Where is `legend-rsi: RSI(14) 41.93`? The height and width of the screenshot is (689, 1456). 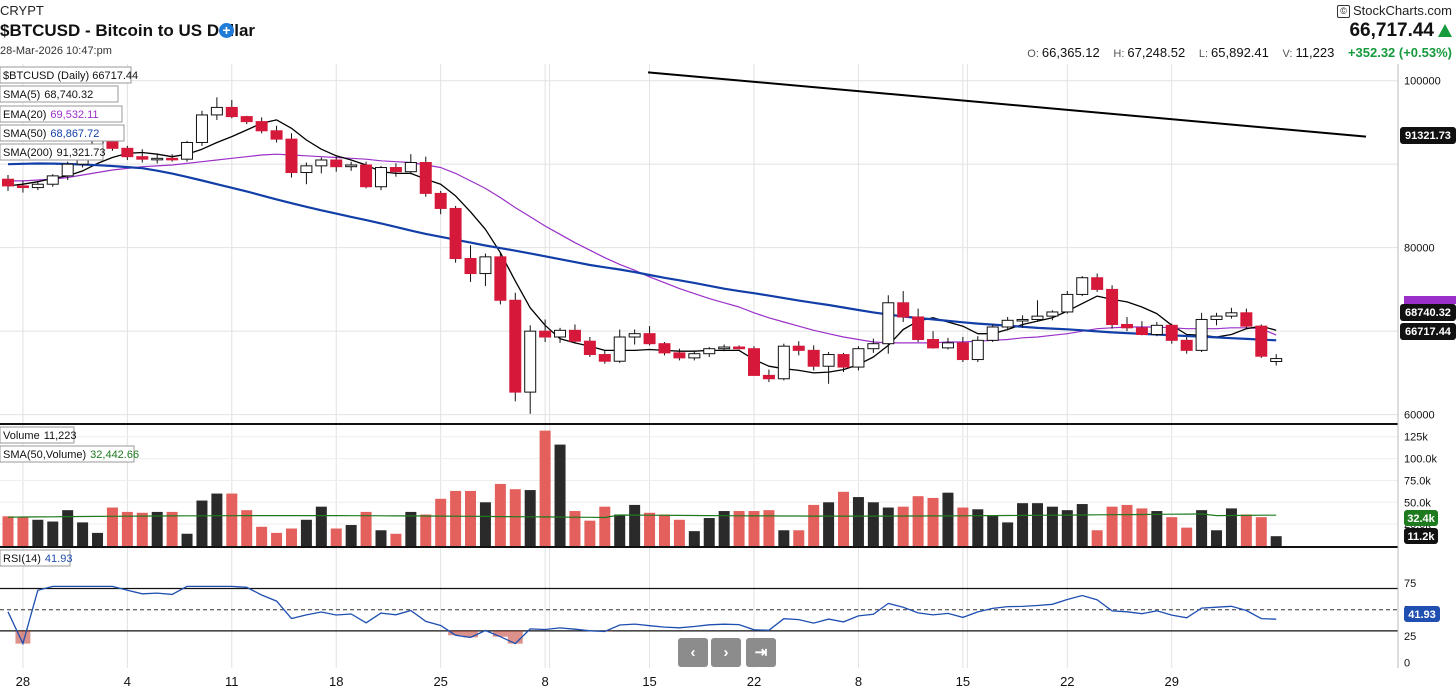
legend-rsi: RSI(14) 41.93 is located at coordinates (37, 559).